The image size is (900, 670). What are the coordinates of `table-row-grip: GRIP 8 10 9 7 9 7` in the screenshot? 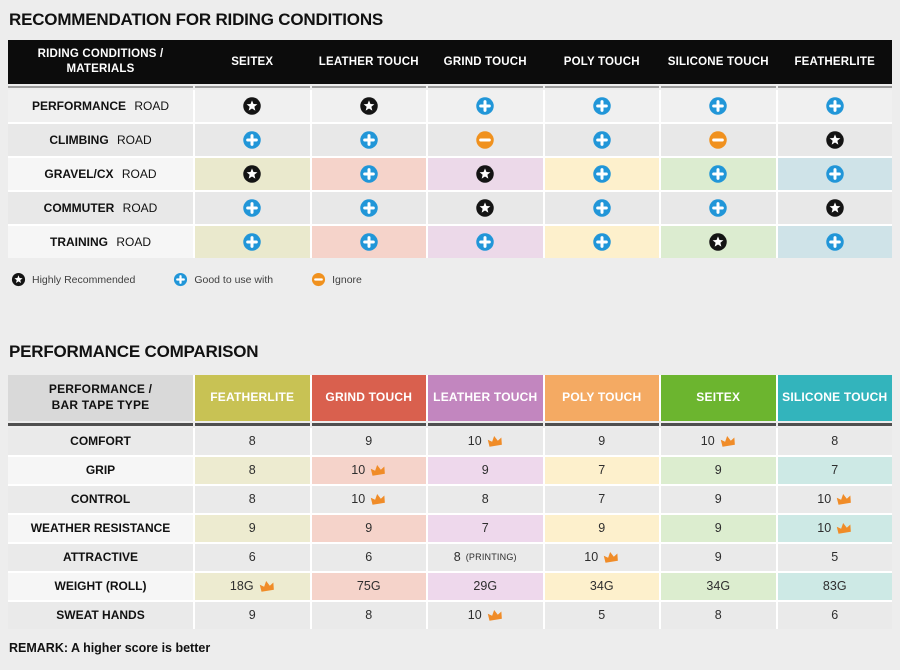 It's located at (450, 470).